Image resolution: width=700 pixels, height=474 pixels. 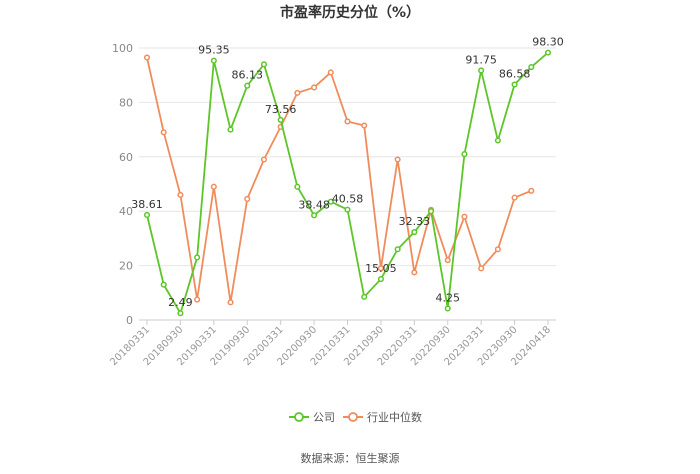 What do you see at coordinates (126, 211) in the screenshot?
I see `y-tick-label: 40` at bounding box center [126, 211].